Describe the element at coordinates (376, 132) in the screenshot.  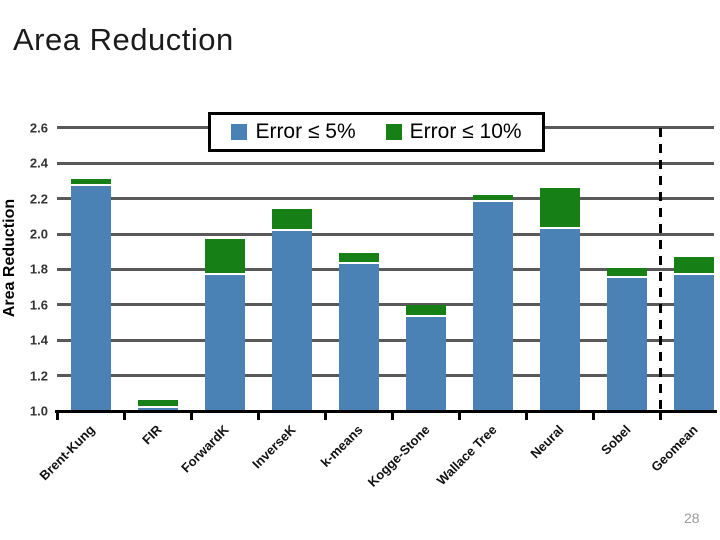
I see `chart-legend: Error ≤ 5% Error ≤ 10%` at that location.